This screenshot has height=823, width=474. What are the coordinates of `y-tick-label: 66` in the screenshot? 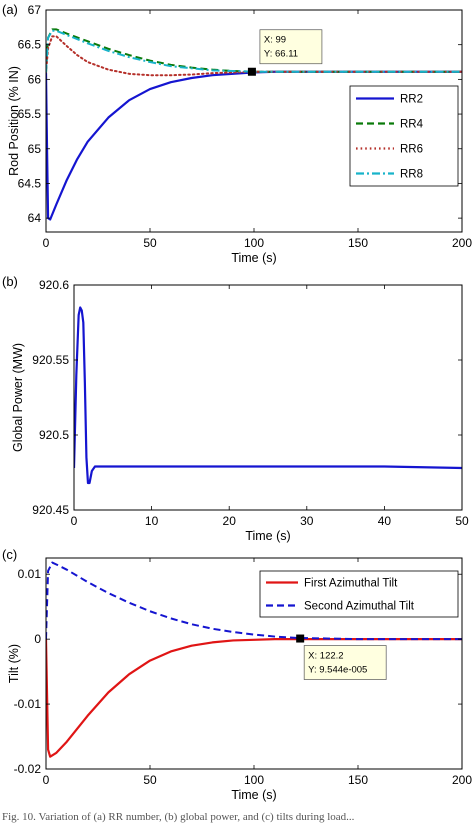 It's located at (35, 79).